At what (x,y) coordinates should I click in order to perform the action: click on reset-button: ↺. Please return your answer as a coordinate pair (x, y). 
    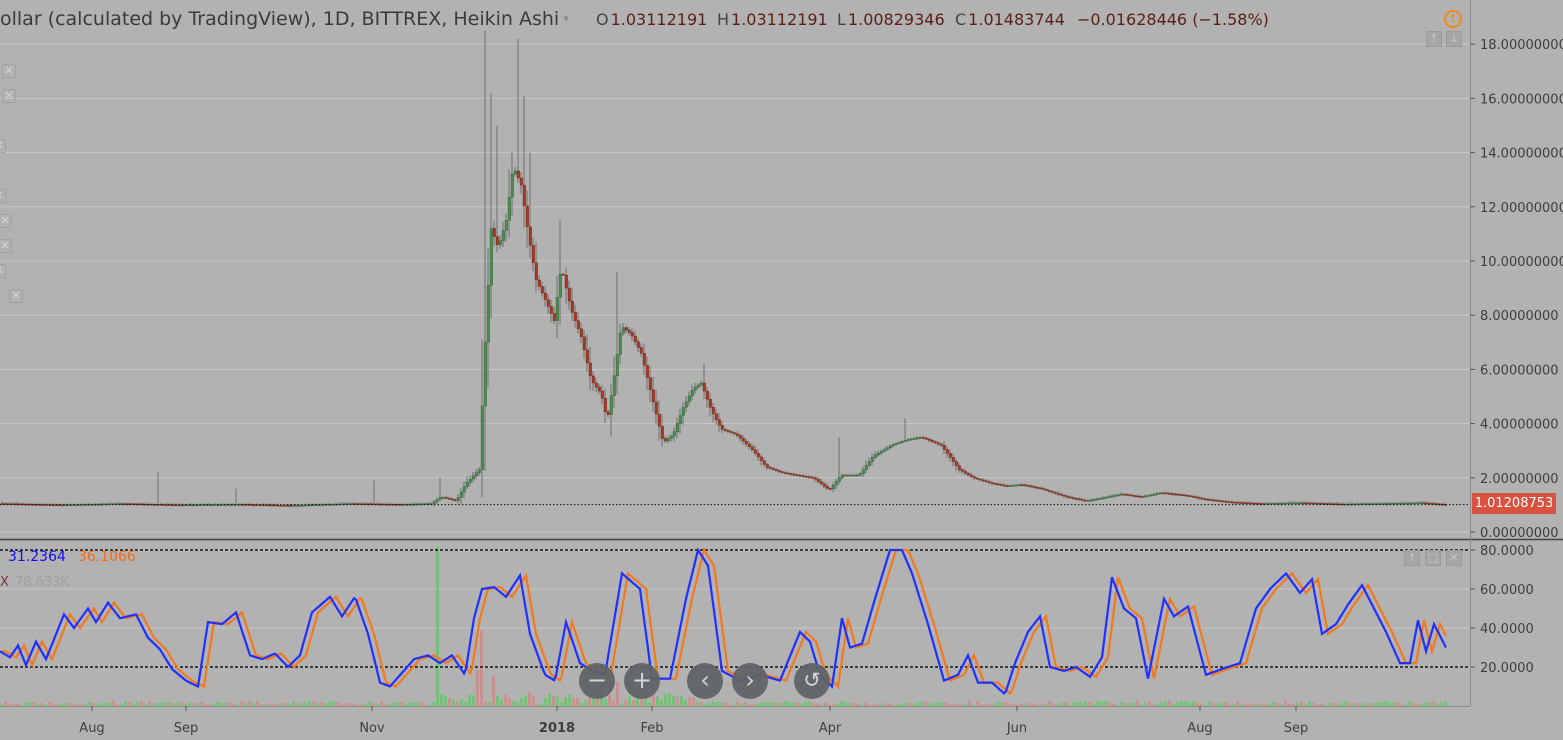
    Looking at the image, I should click on (812, 681).